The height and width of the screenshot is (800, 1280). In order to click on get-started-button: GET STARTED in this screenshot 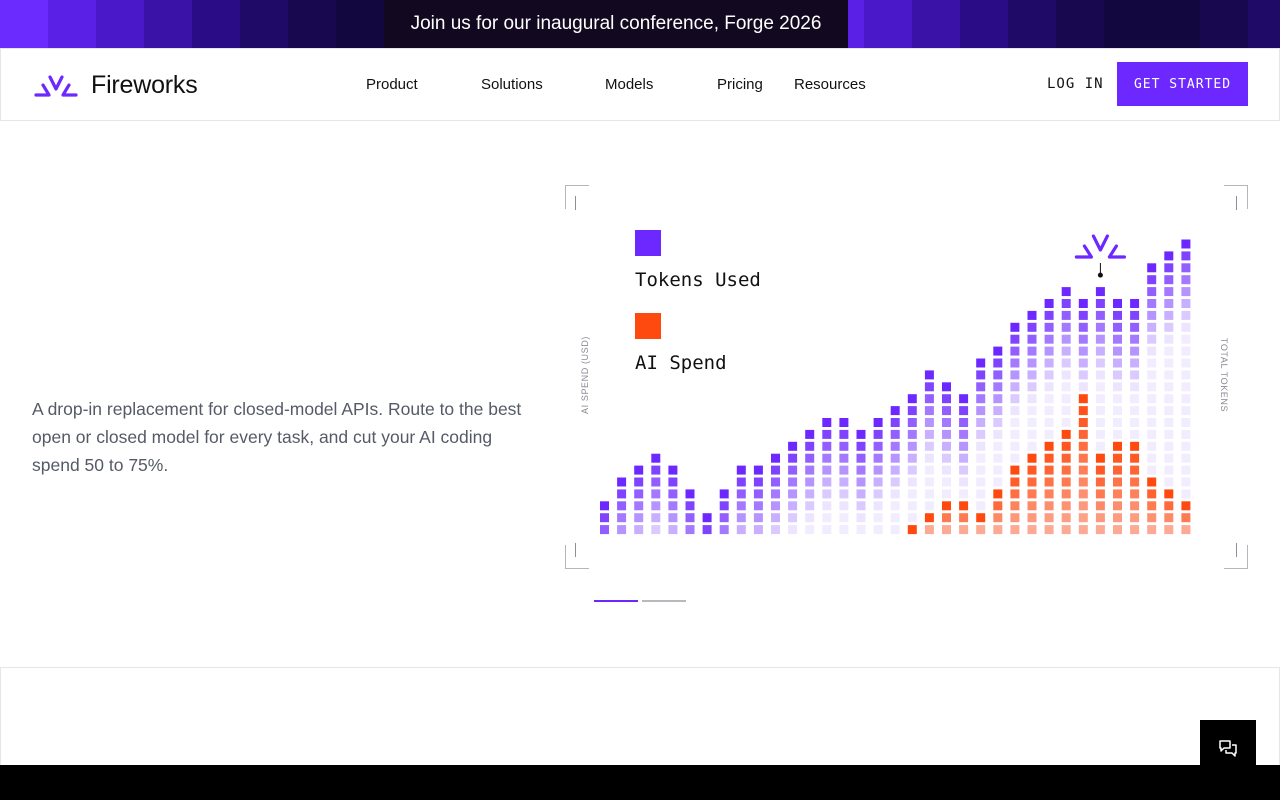, I will do `click(1182, 84)`.